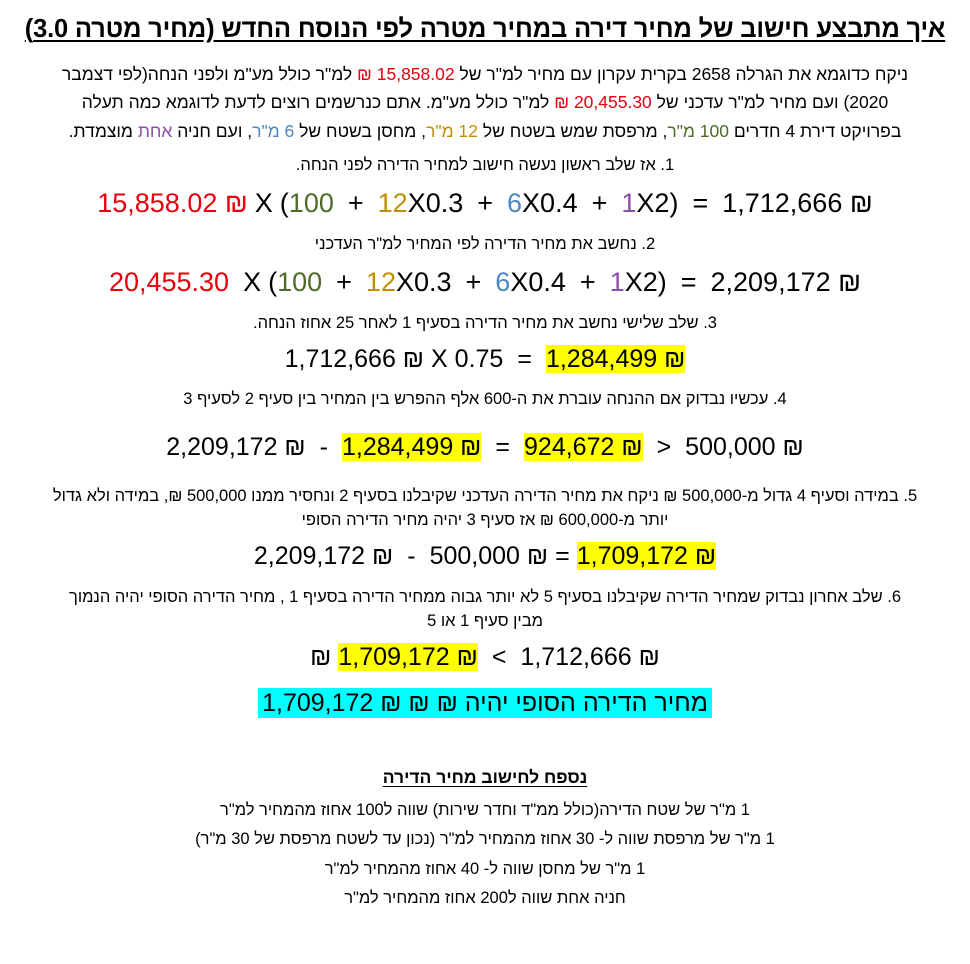 This screenshot has height=964, width=970. What do you see at coordinates (662, 281) in the screenshot?
I see `f2-close-paren: )` at bounding box center [662, 281].